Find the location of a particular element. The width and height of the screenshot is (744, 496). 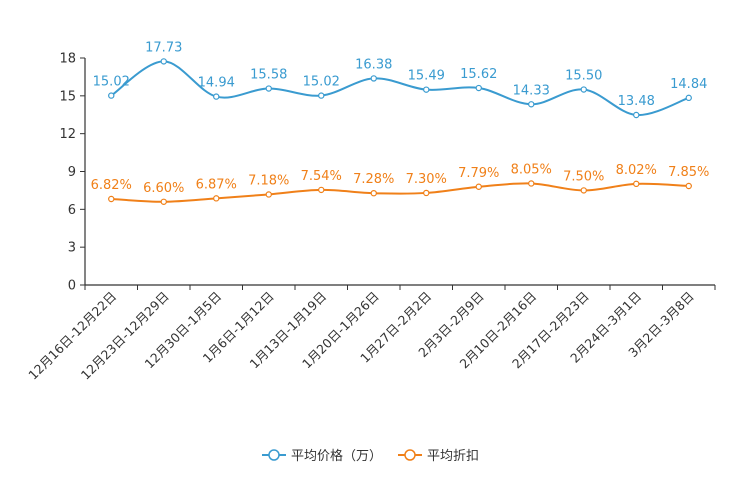

data-label: 7.79% is located at coordinates (478, 173).